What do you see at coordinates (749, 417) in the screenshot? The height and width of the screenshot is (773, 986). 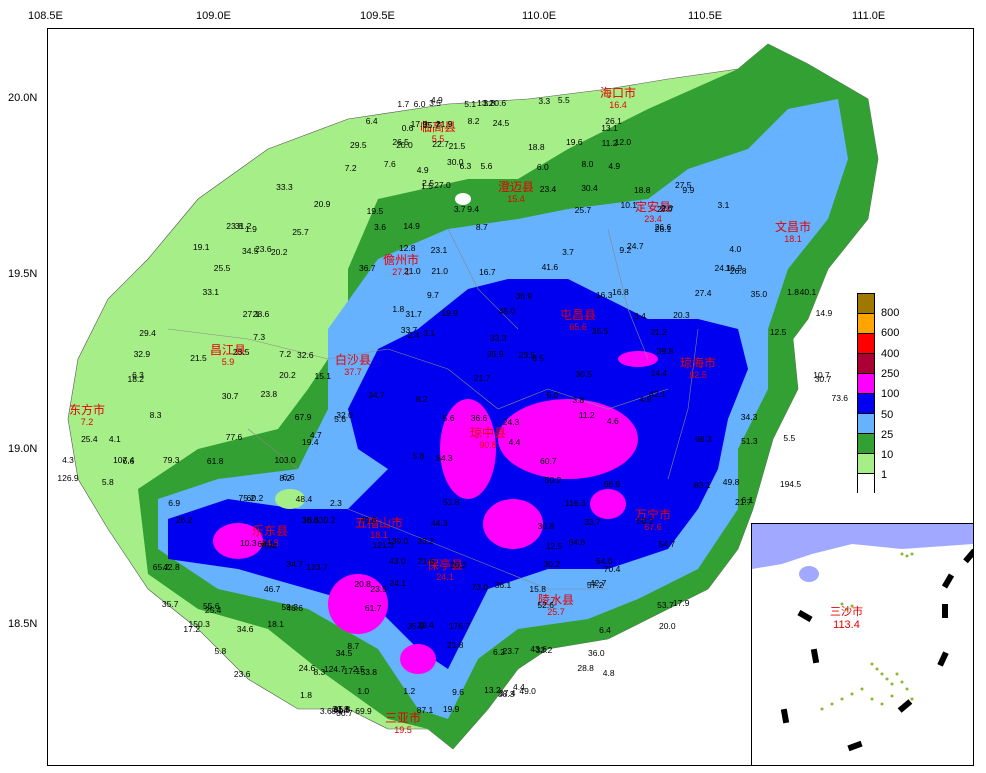 I see `station-value: 34.3` at bounding box center [749, 417].